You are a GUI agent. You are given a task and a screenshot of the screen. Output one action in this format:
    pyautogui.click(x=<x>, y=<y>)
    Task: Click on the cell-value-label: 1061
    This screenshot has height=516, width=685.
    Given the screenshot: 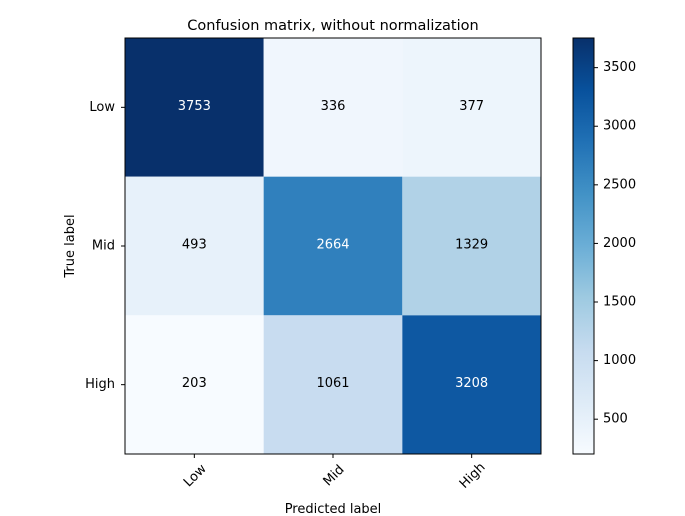 What is the action you would take?
    pyautogui.click(x=332, y=383)
    